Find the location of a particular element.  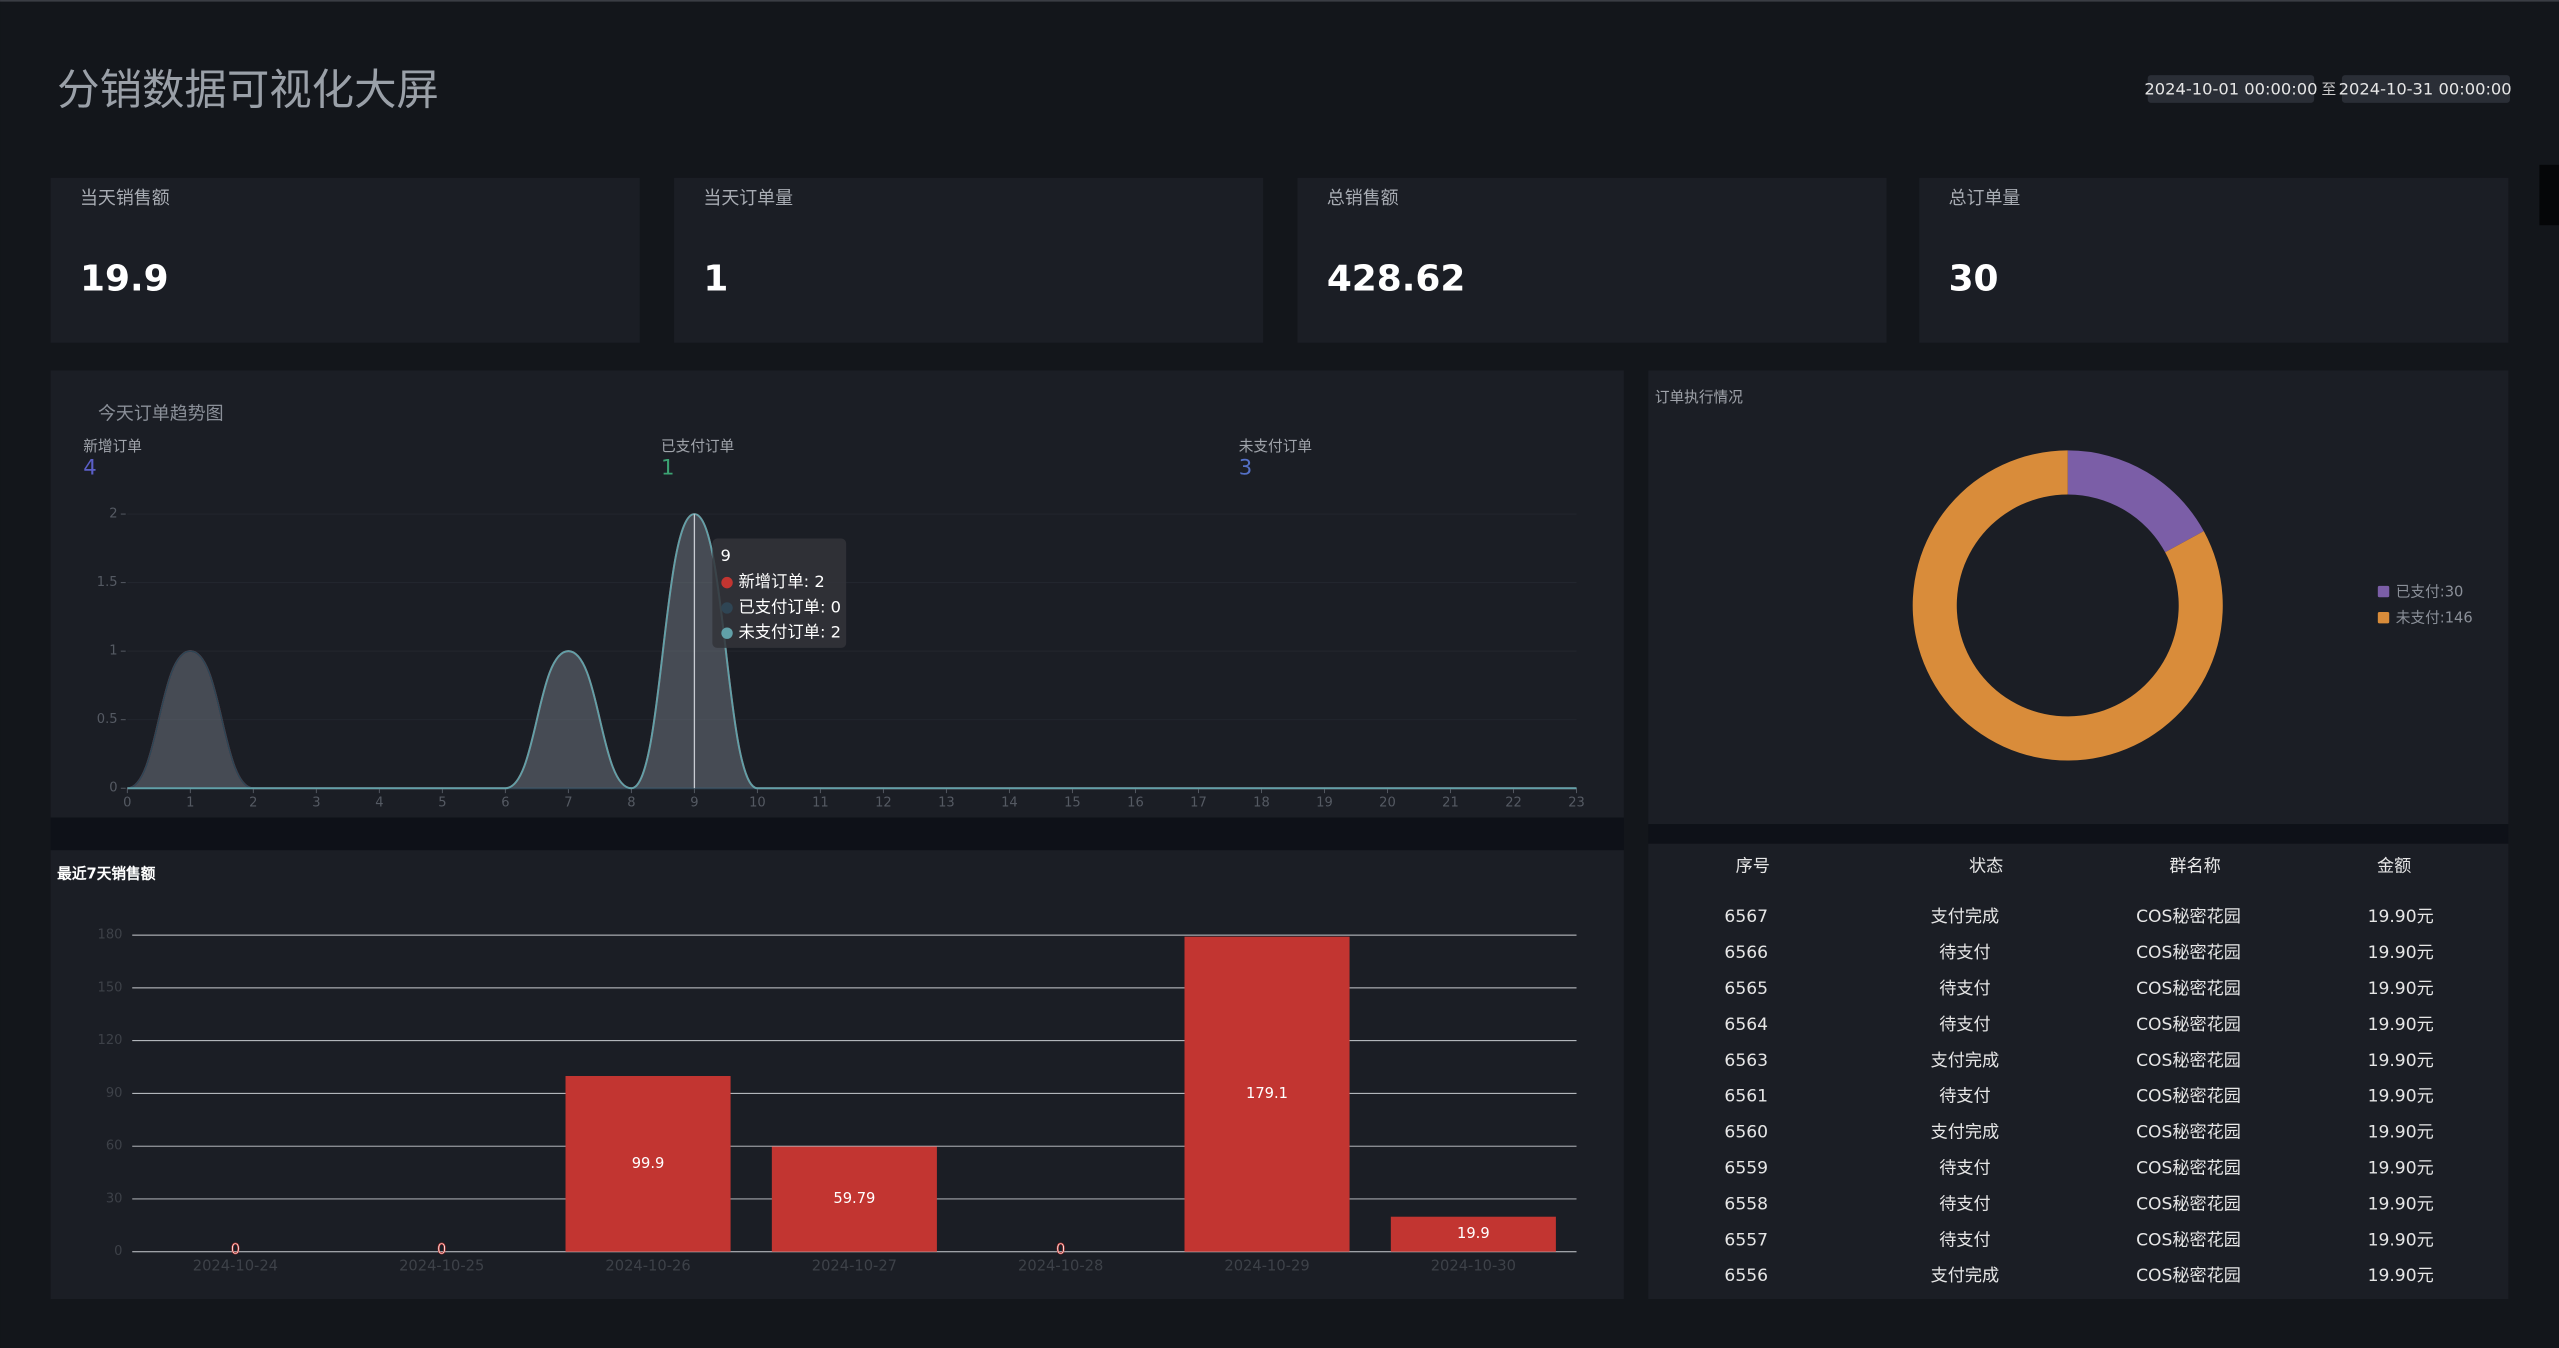

kpi-label: 当天订单量 is located at coordinates (748, 198).